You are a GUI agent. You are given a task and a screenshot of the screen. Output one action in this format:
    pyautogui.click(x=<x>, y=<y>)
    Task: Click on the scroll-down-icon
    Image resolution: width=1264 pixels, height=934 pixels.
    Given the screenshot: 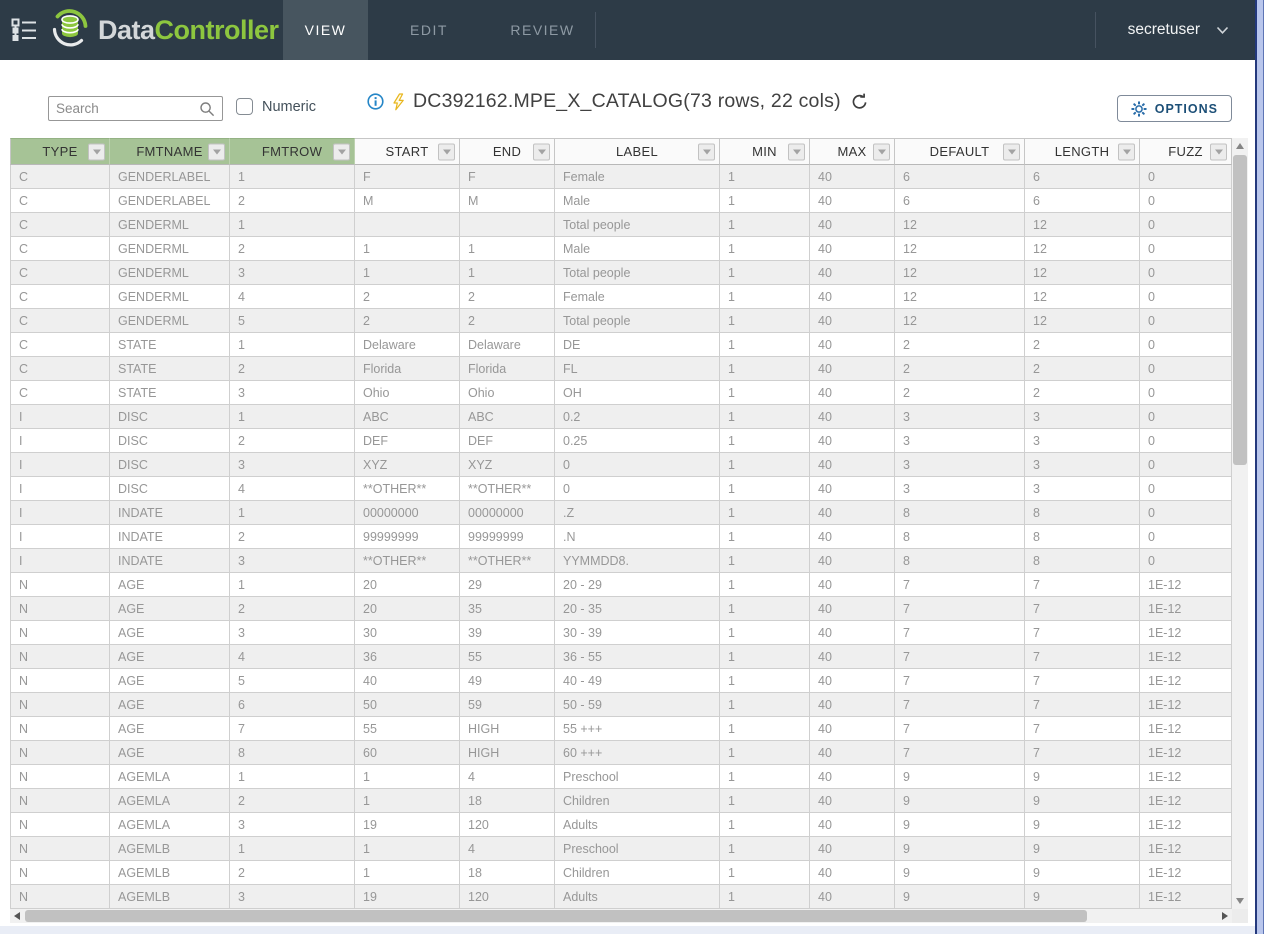 What is the action you would take?
    pyautogui.click(x=1240, y=901)
    